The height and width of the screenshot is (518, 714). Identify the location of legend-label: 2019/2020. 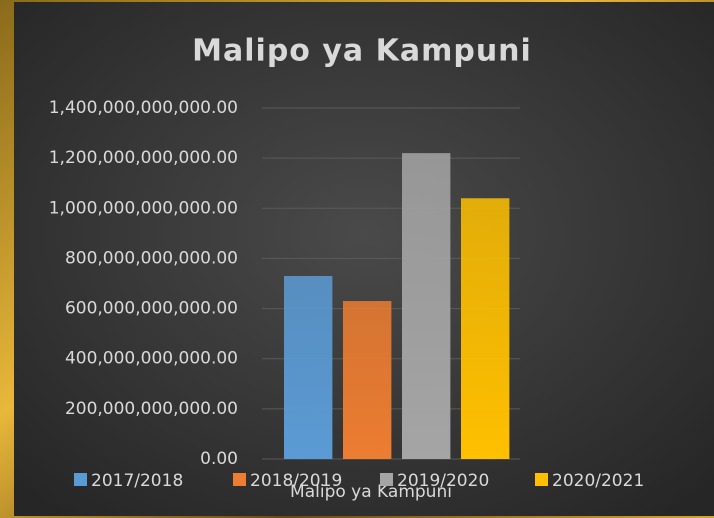
(443, 481).